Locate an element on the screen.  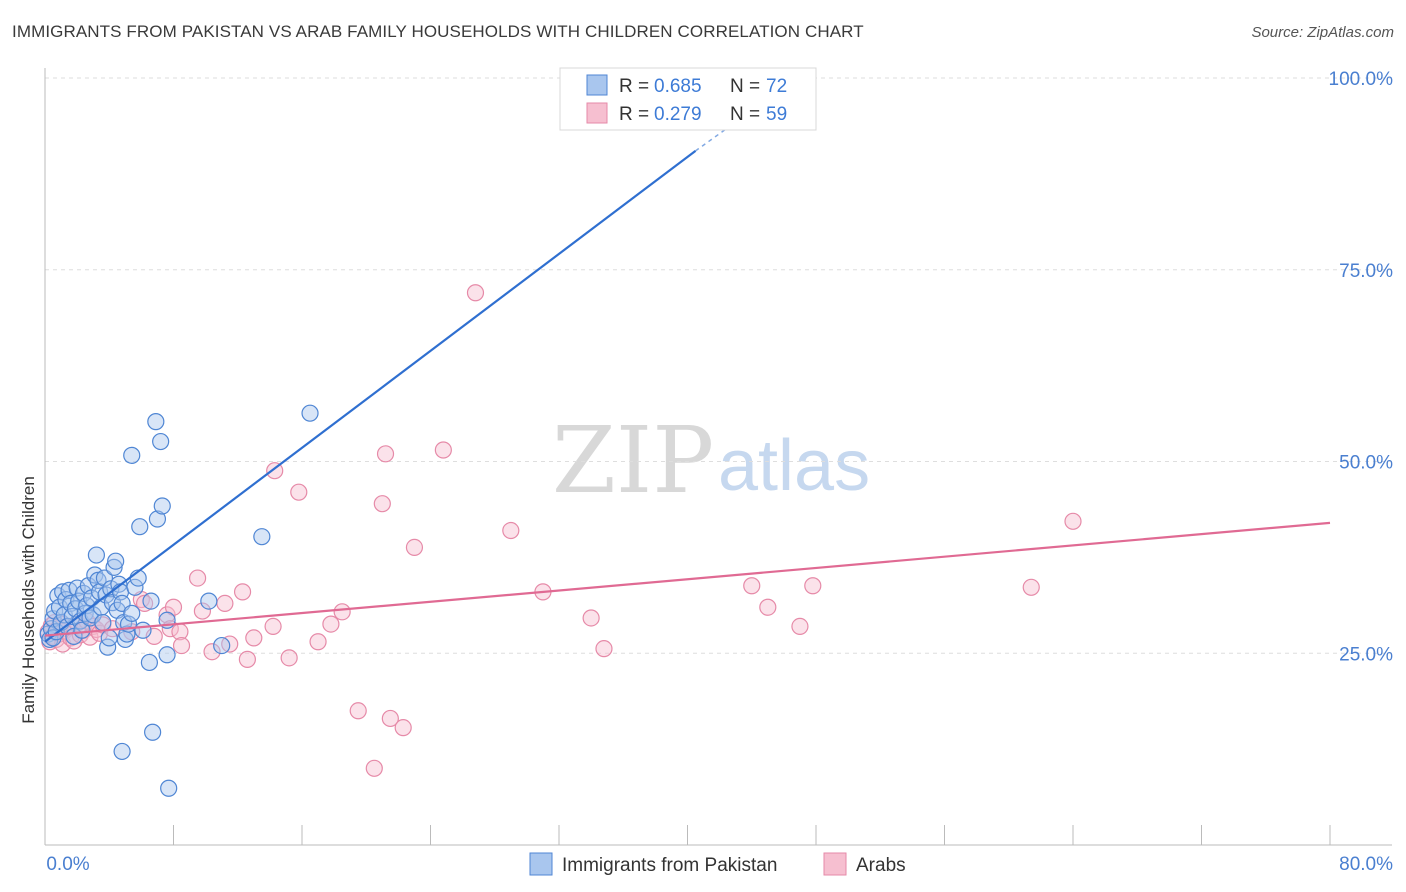
x-tick-label-min: 0.0% is located at coordinates (67, 864).